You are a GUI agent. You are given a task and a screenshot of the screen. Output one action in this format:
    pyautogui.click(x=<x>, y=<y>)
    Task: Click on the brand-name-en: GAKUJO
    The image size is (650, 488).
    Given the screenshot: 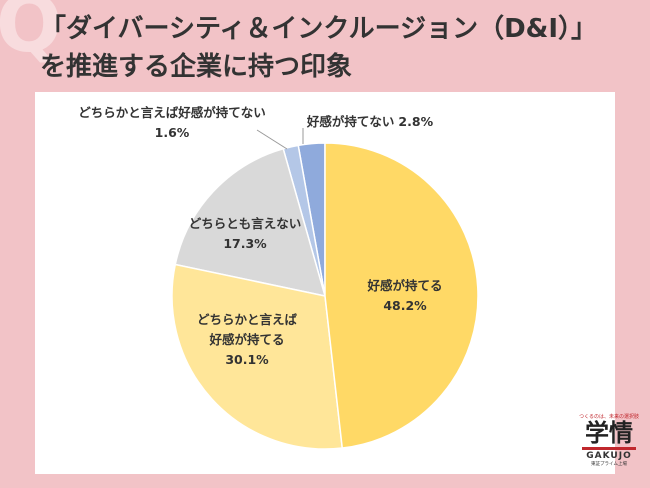 What is the action you would take?
    pyautogui.click(x=609, y=456)
    